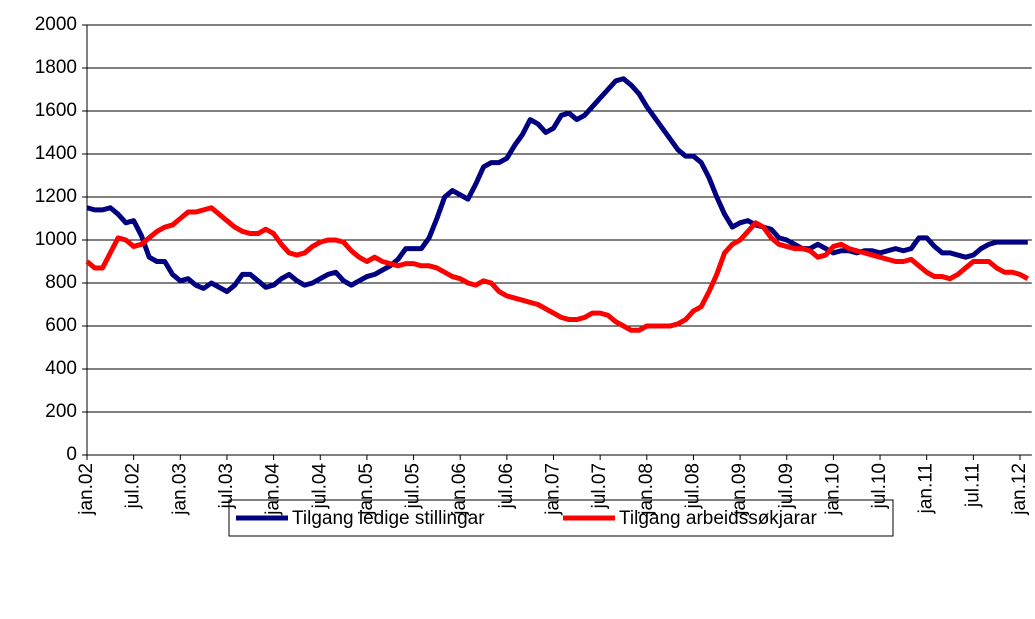 The height and width of the screenshot is (619, 1035). Describe the element at coordinates (133, 486) in the screenshot. I see `x-tick-label: jul.02` at that location.